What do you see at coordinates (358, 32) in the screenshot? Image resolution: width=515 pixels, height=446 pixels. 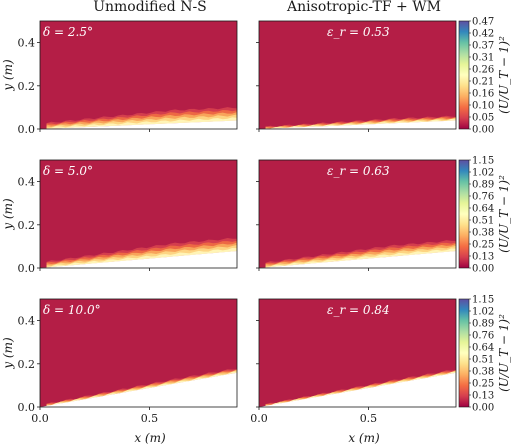 I see `panel-annotation: ε_r = 0.53` at bounding box center [358, 32].